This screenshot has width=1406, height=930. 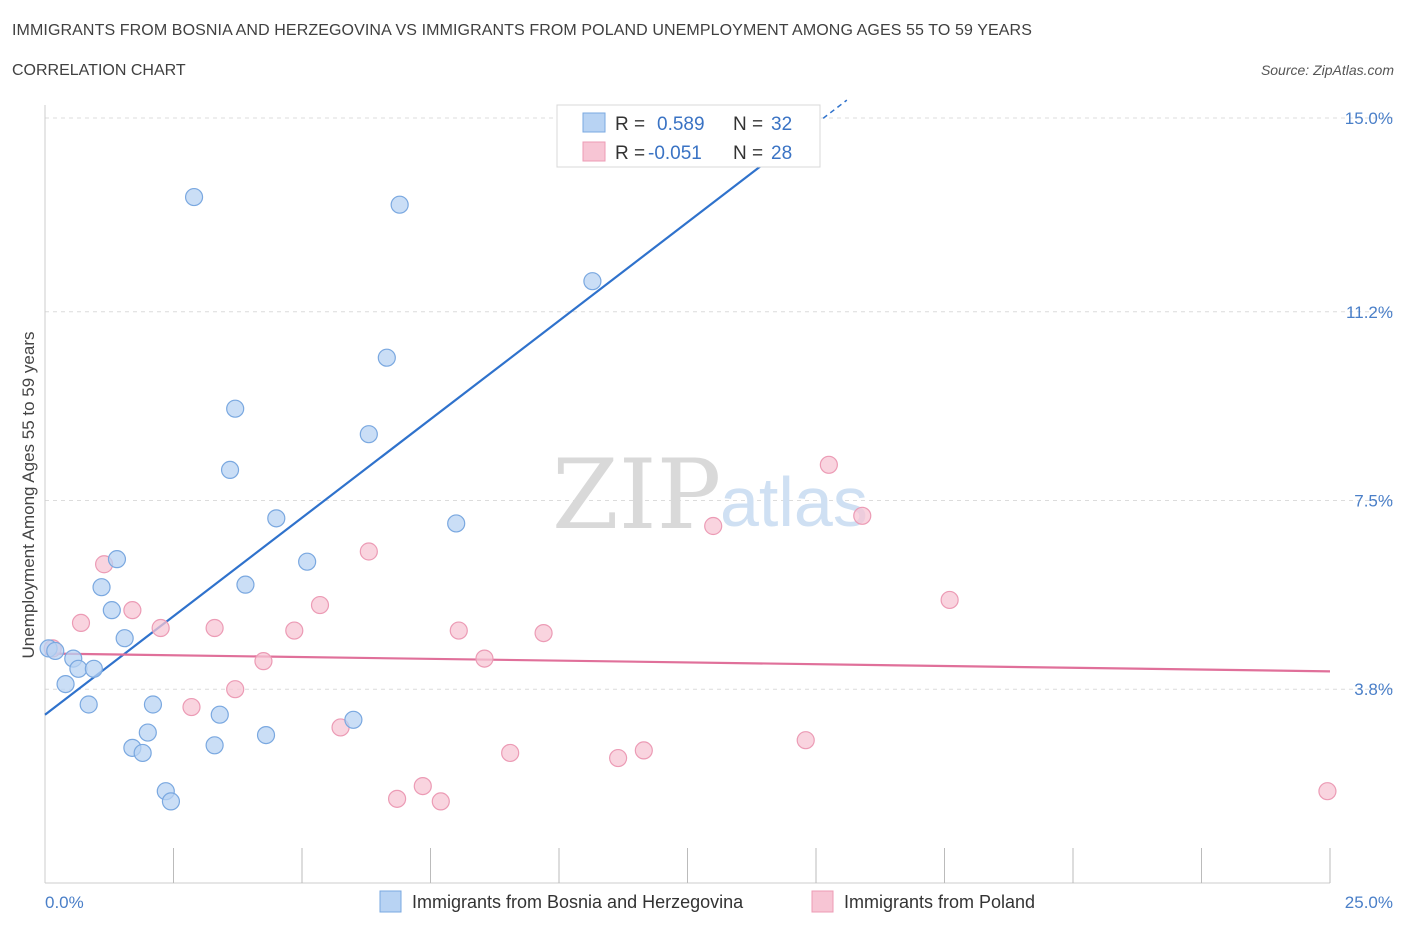 What do you see at coordinates (1373, 501) in the screenshot?
I see `y-tick-label: 7.5%` at bounding box center [1373, 501].